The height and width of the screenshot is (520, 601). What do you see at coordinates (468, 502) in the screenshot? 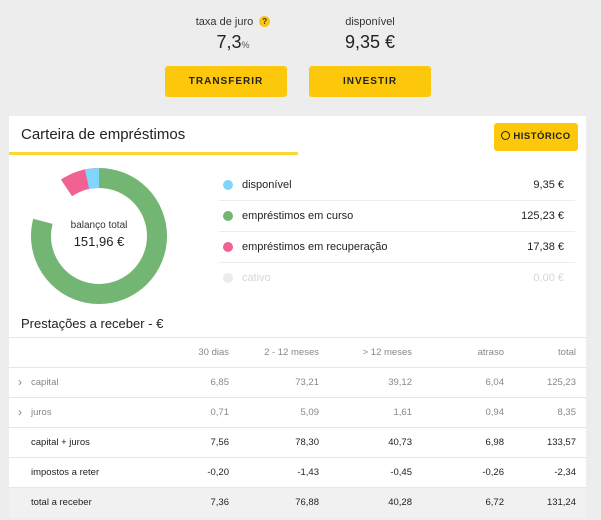
I see `table-cell: 6,72` at bounding box center [468, 502].